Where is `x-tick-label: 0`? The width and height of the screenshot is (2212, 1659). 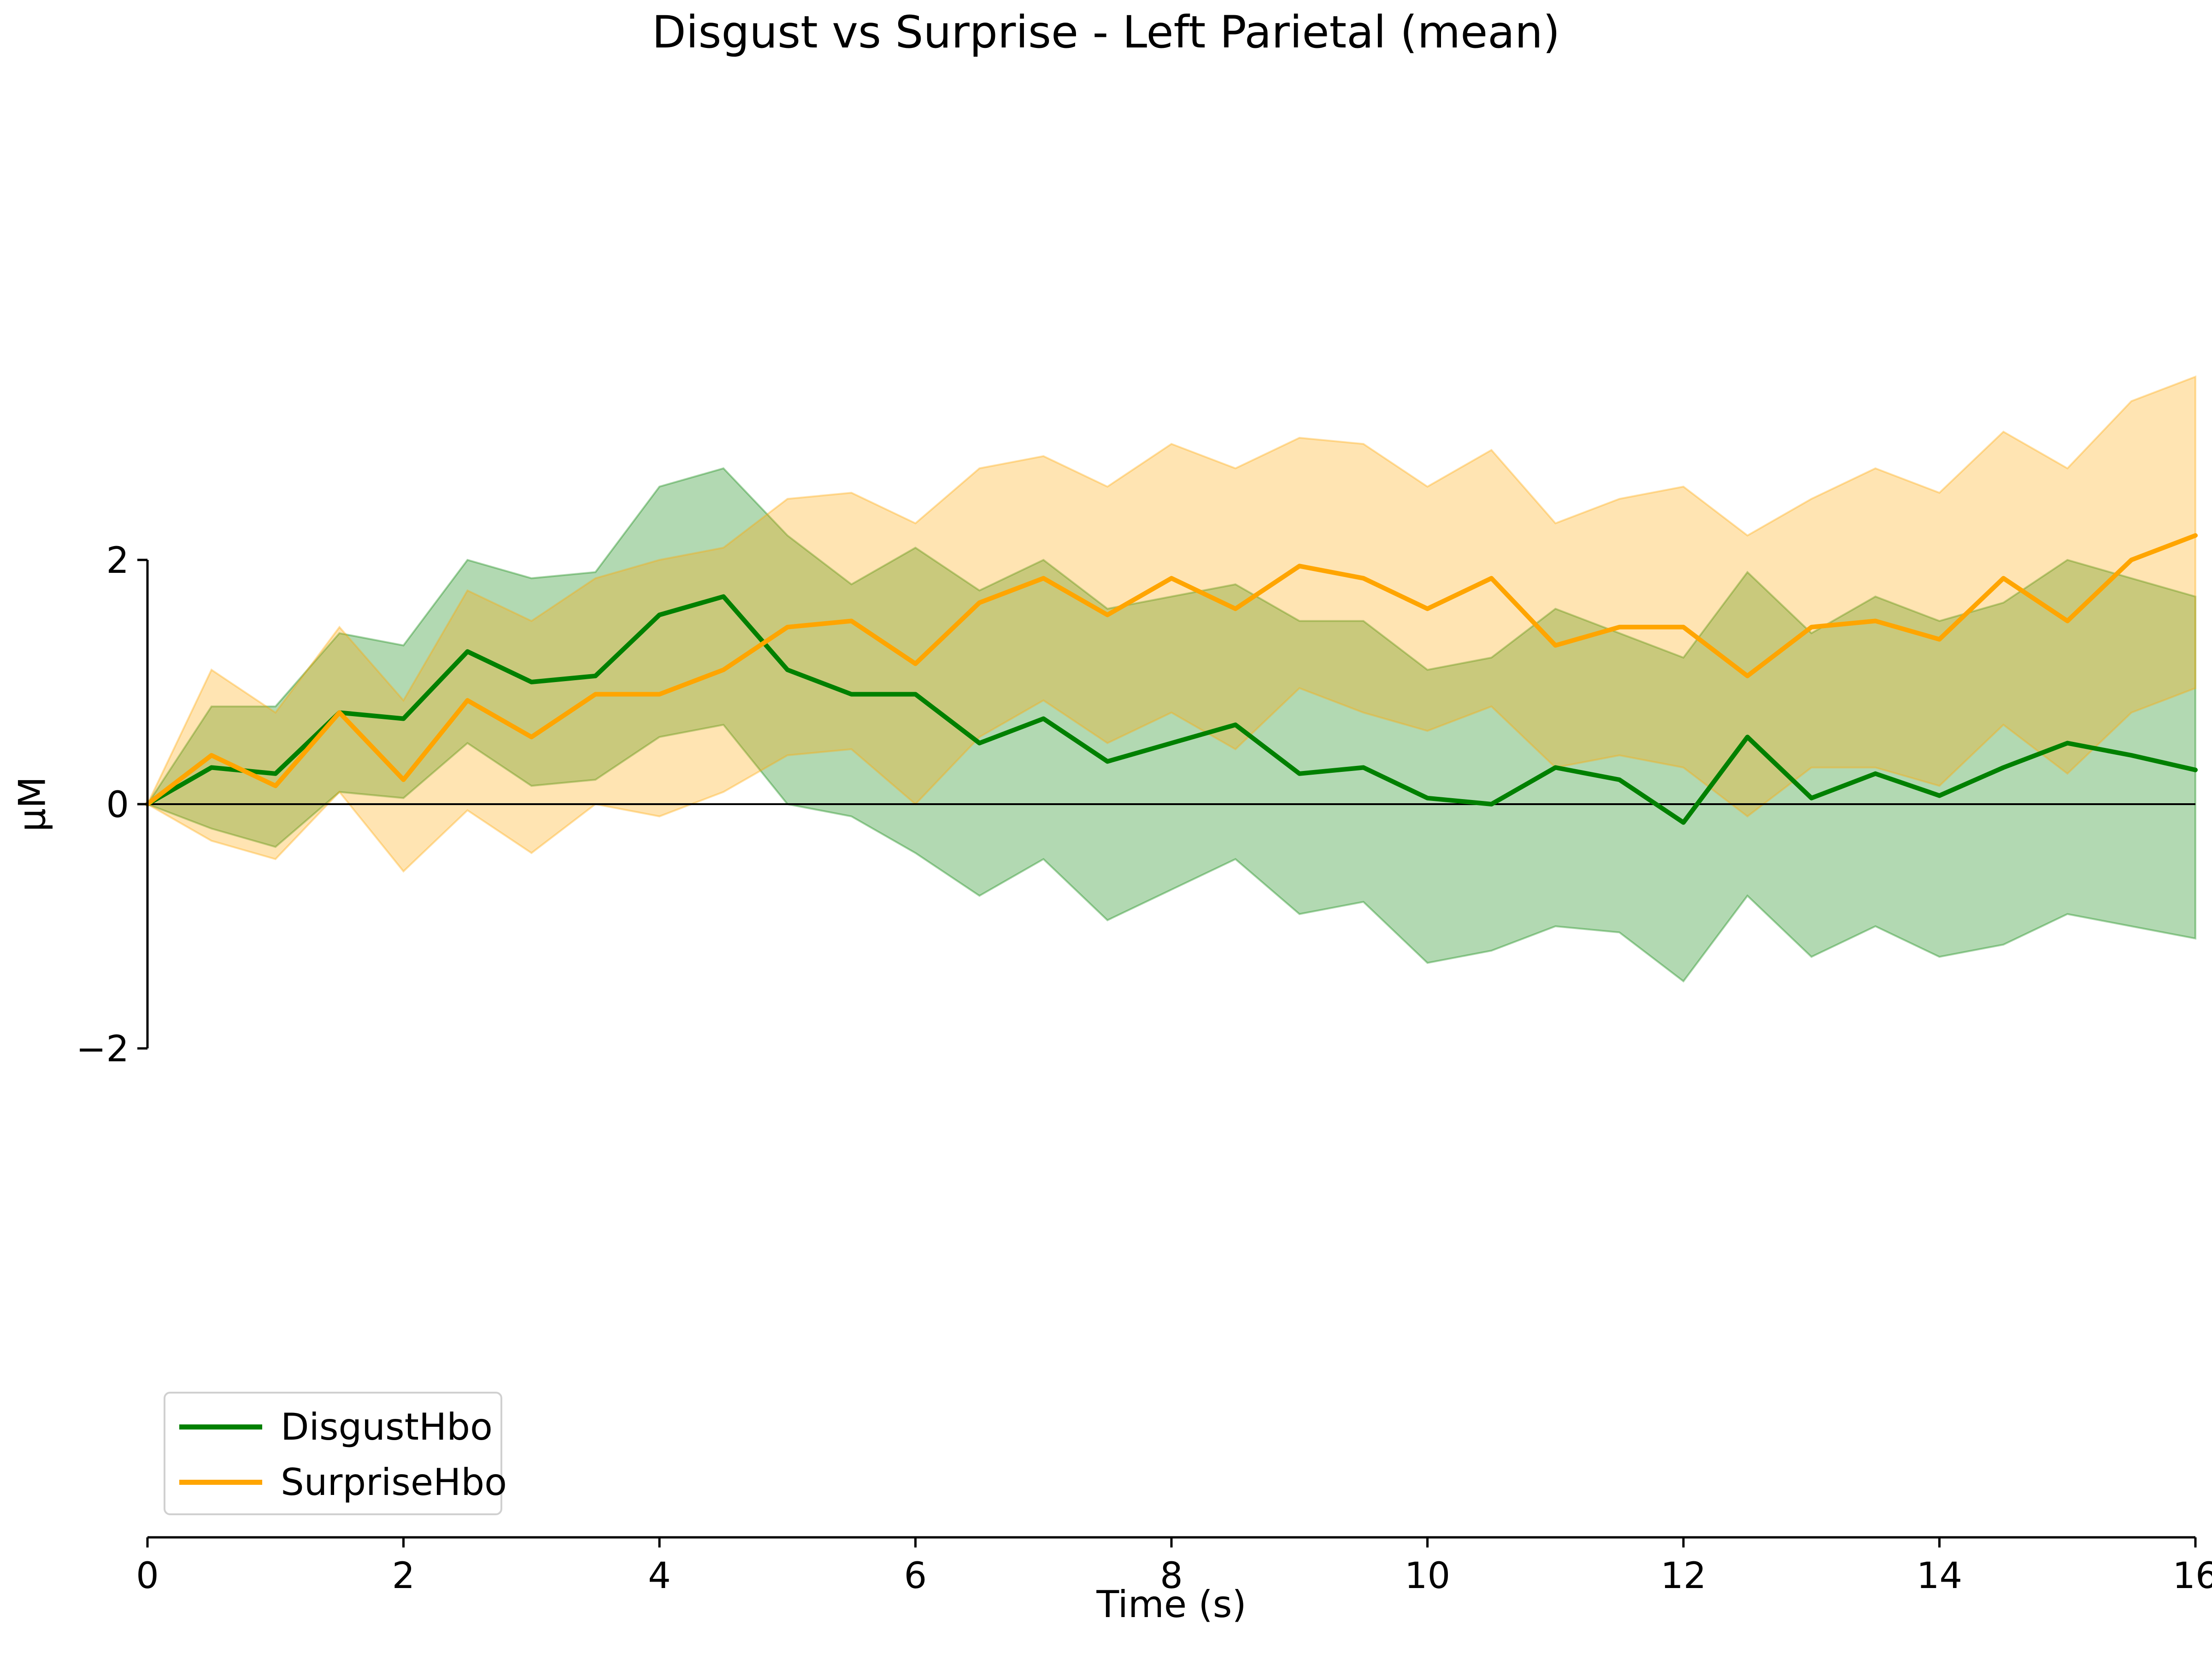 x-tick-label: 0 is located at coordinates (147, 1576).